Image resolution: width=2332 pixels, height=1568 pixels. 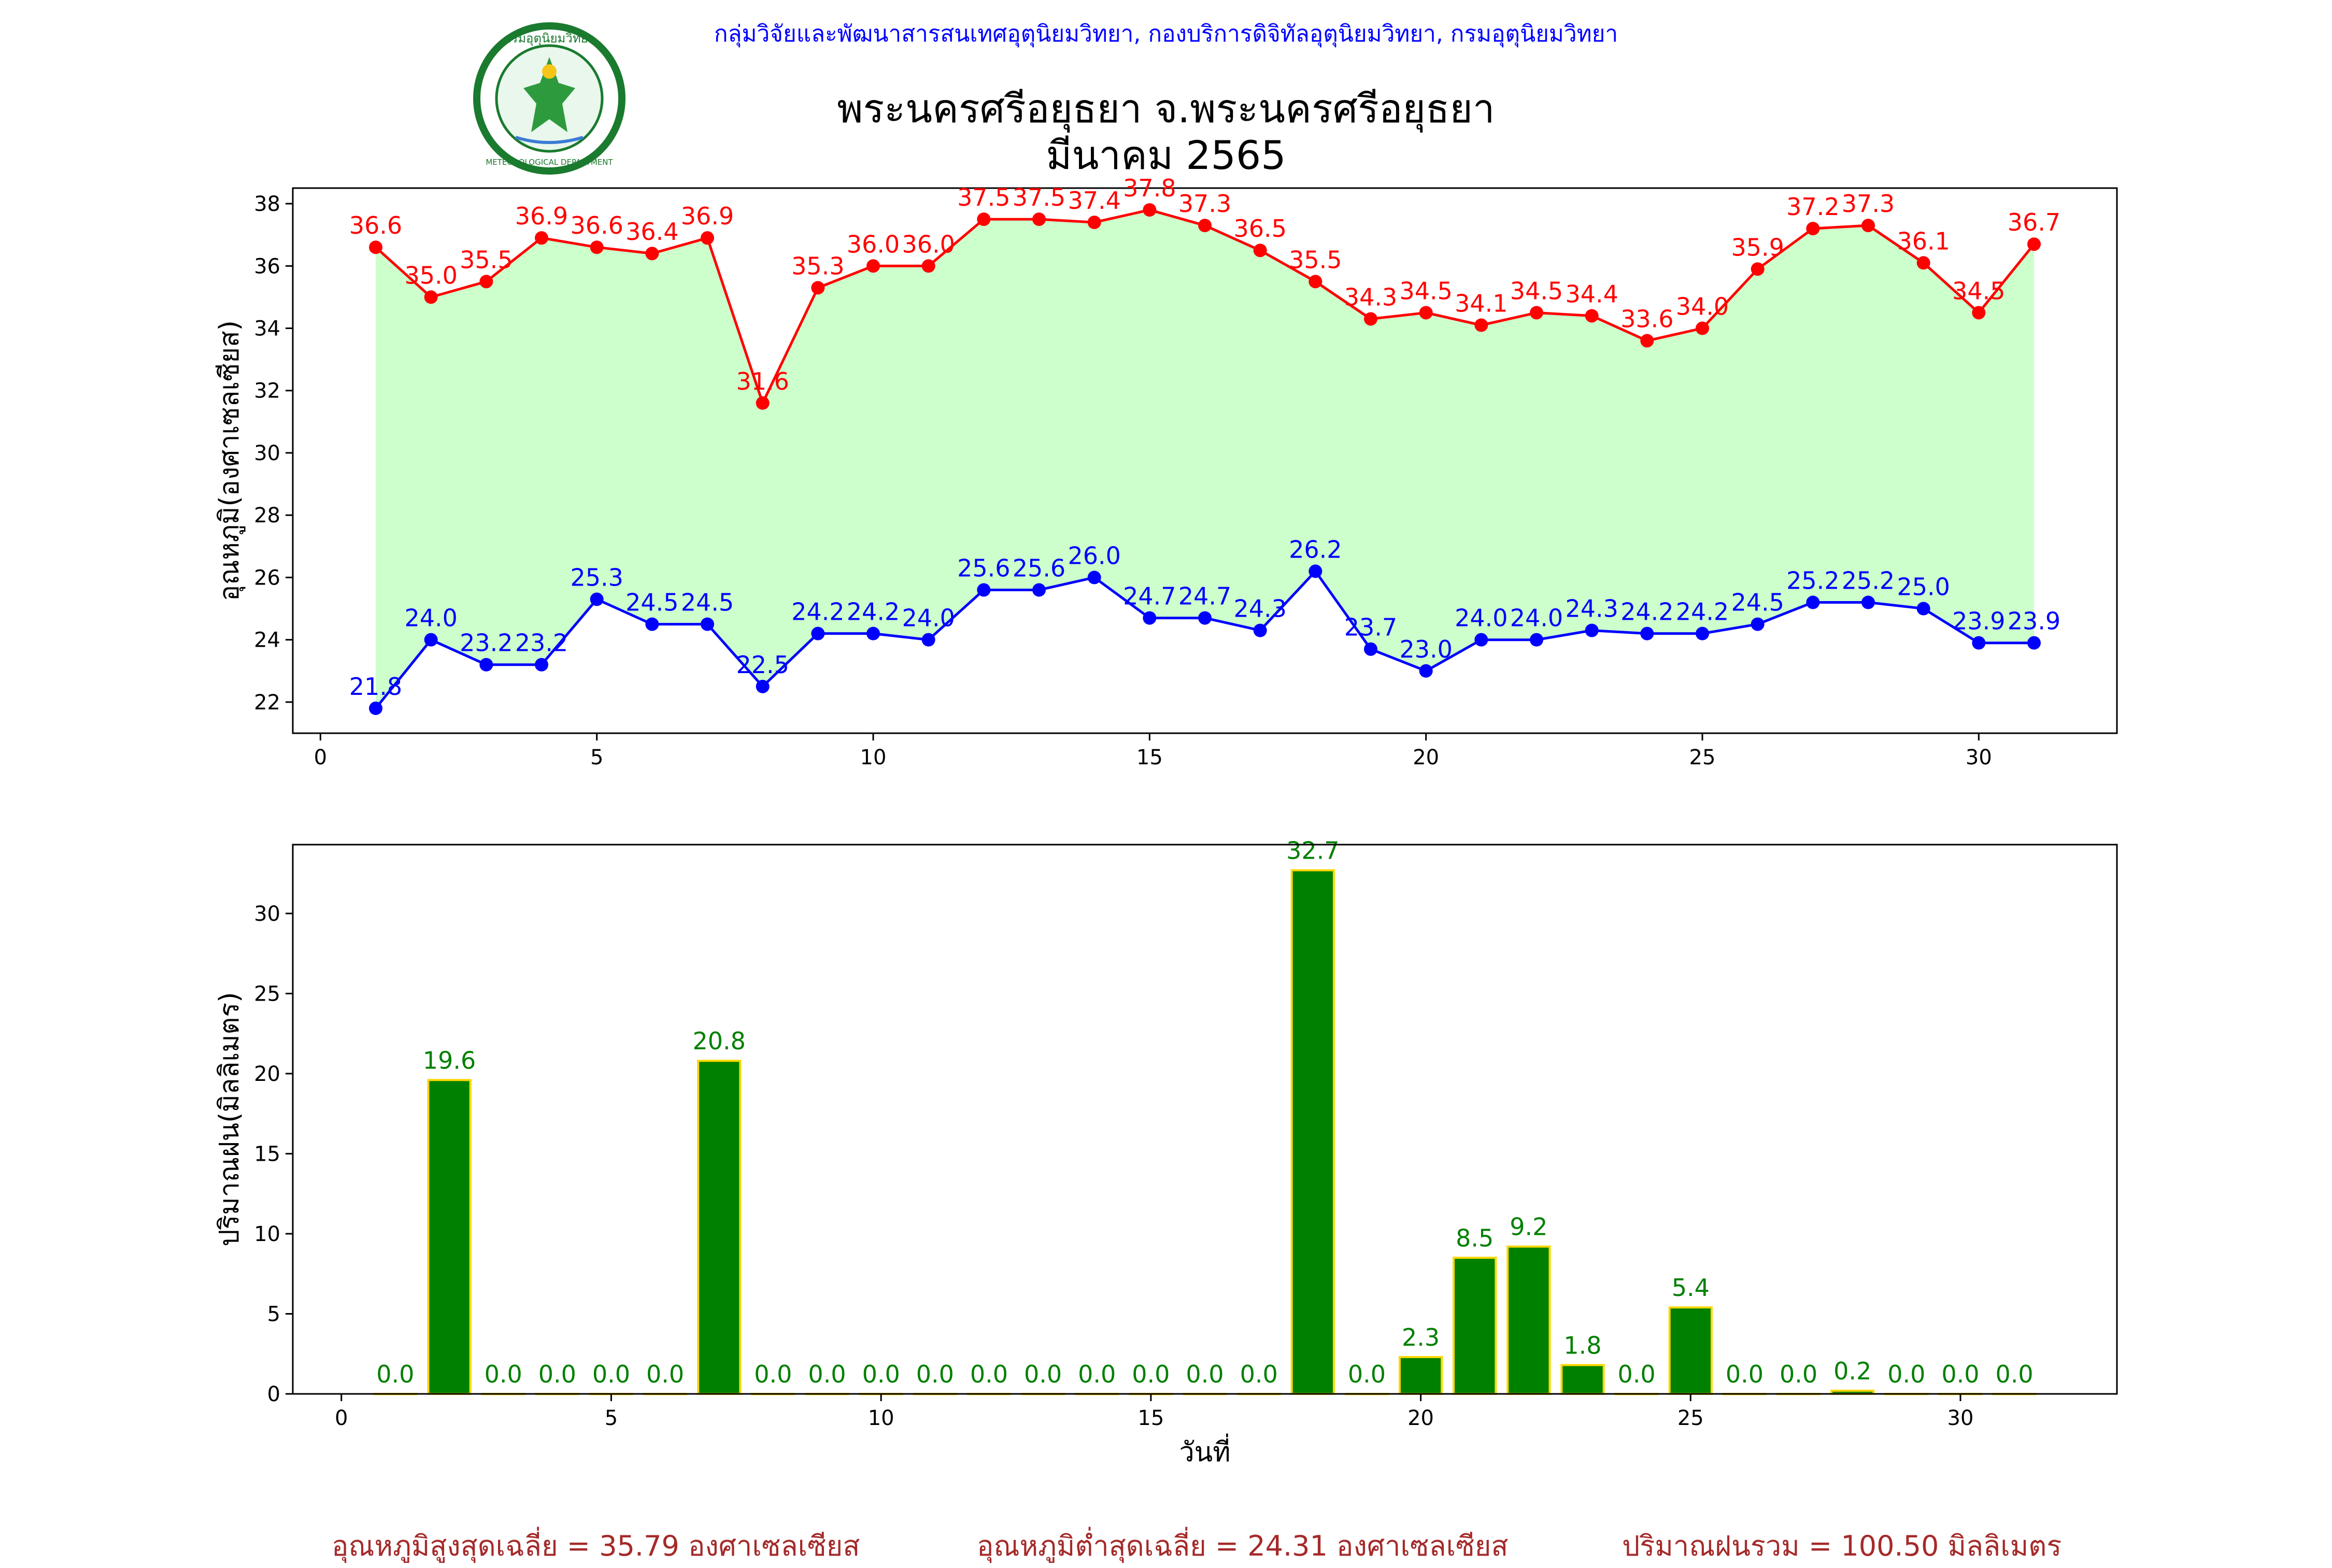 I want to click on top-y-tick-label: 32, so click(x=267, y=391).